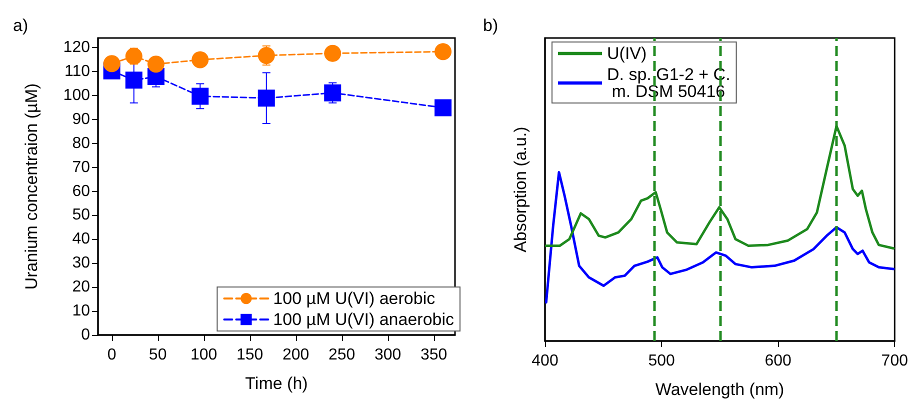 The image size is (919, 407). Describe the element at coordinates (81, 287) in the screenshot. I see `y-tick-label: 20` at that location.